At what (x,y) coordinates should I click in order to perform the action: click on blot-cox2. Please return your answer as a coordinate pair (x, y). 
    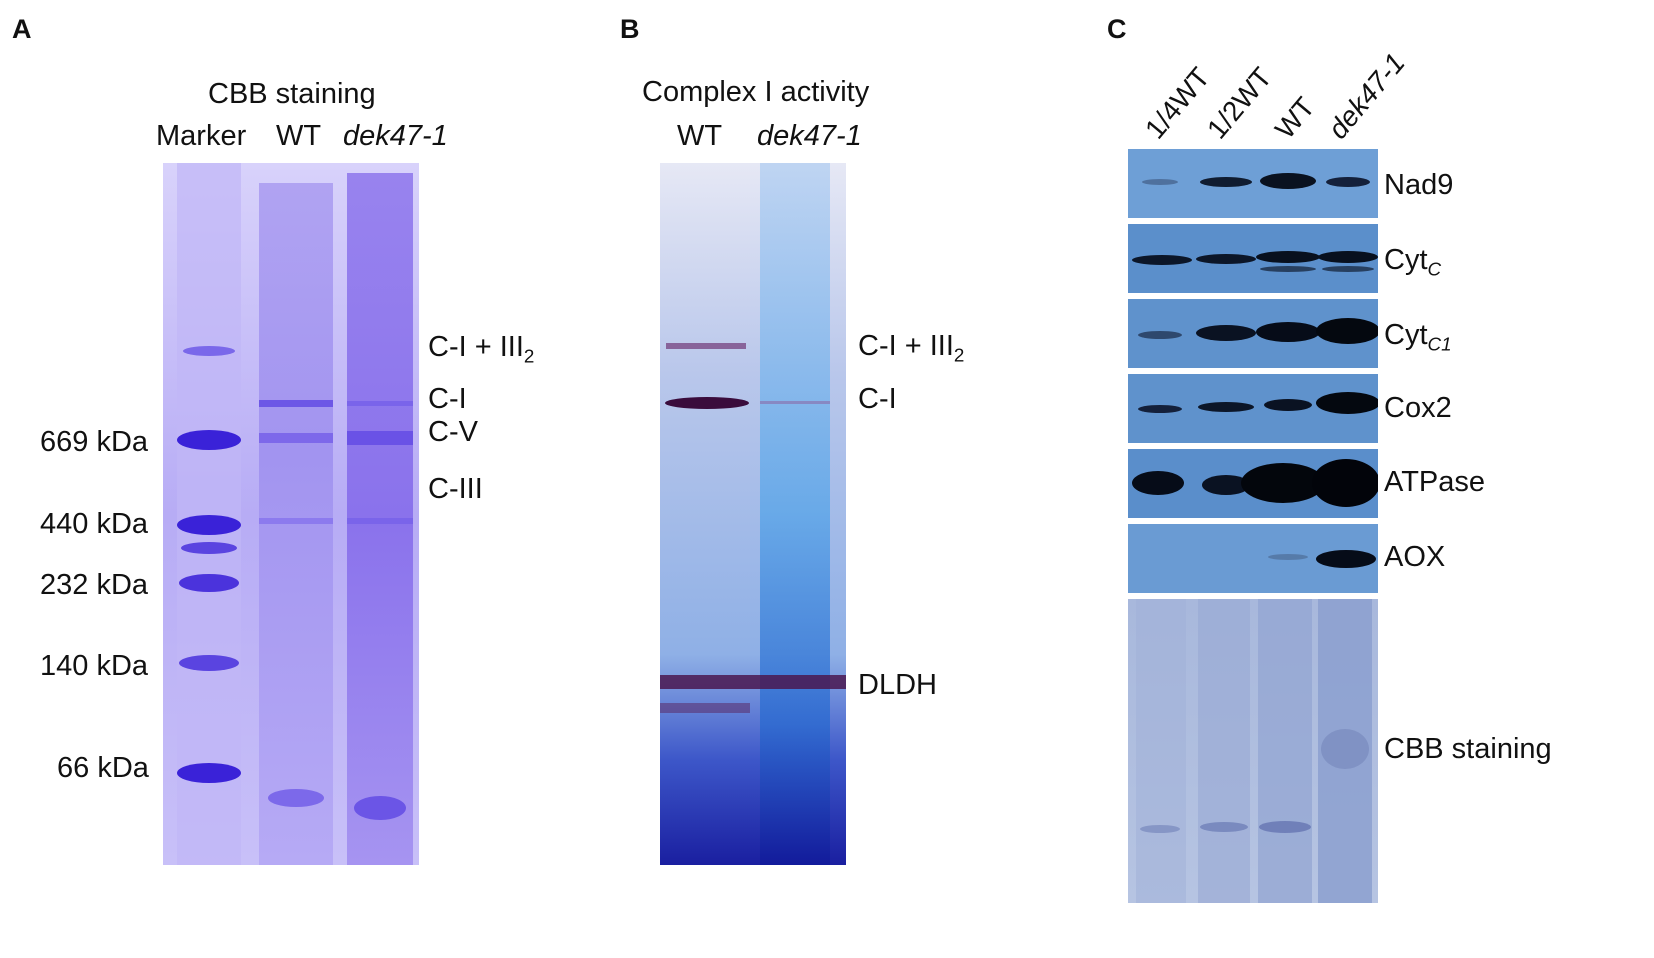
    Looking at the image, I should click on (1253, 408).